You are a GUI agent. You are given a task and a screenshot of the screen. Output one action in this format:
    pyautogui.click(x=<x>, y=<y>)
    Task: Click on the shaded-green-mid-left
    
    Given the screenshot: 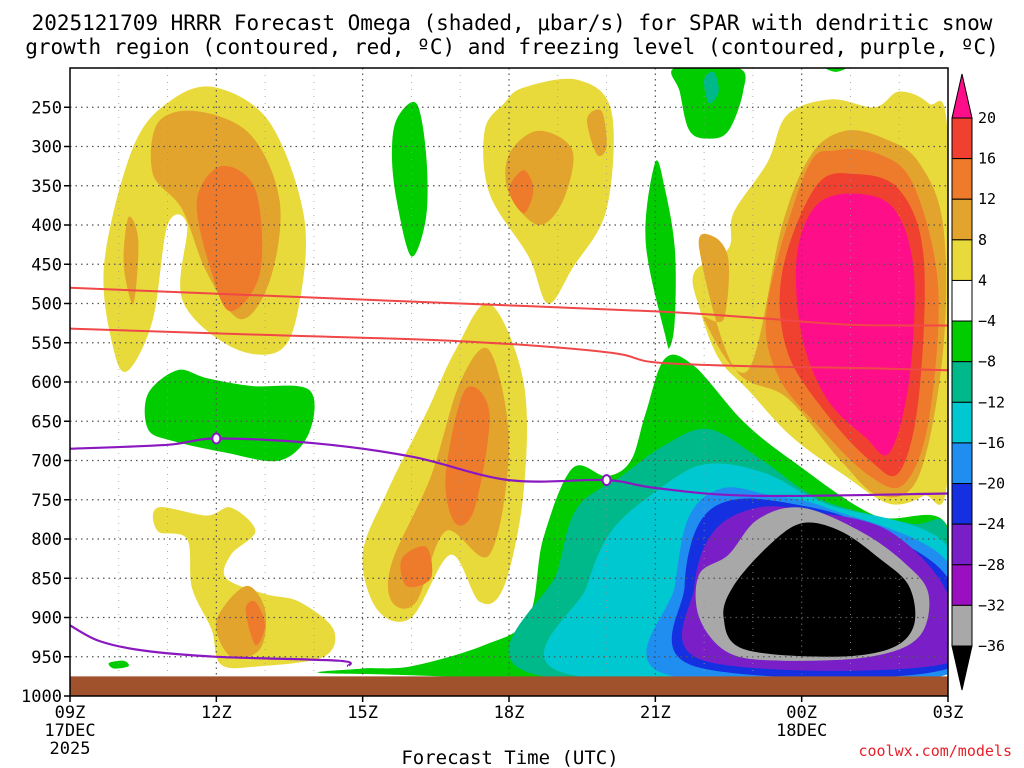 What is the action you would take?
    pyautogui.click(x=229, y=415)
    